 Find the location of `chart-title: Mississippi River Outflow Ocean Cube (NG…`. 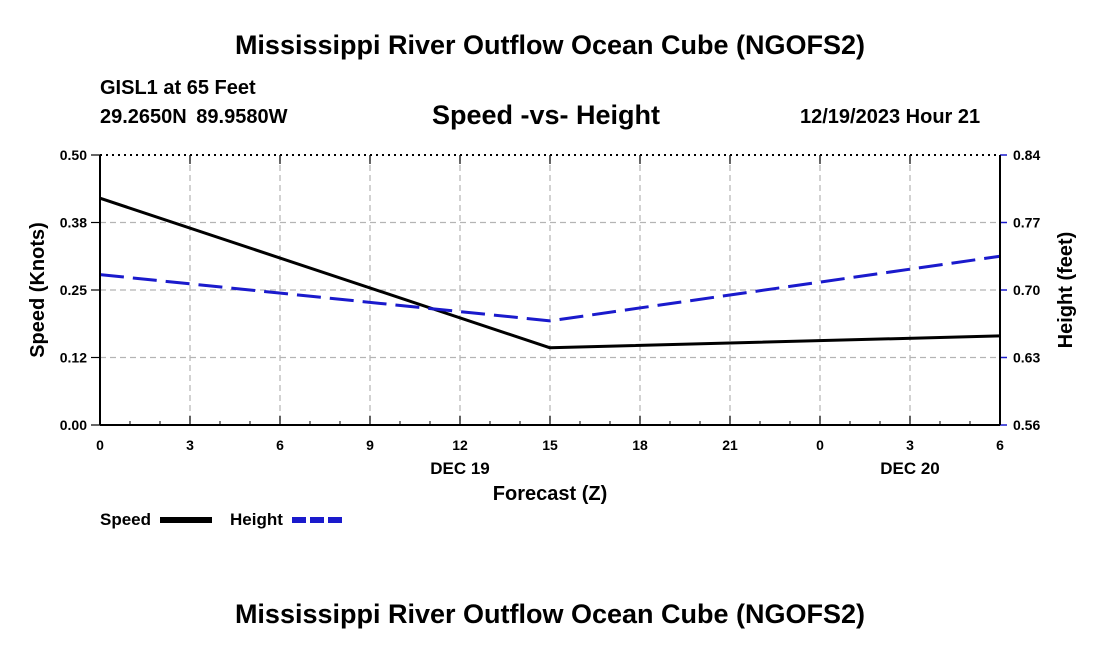

chart-title: Mississippi River Outflow Ocean Cube (NG… is located at coordinates (550, 45).